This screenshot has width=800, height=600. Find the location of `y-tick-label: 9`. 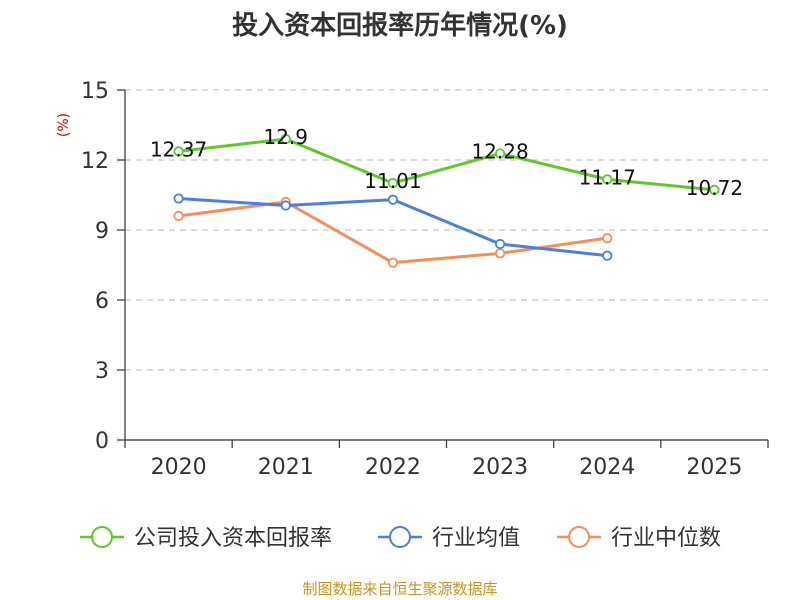

y-tick-label: 9 is located at coordinates (102, 231).